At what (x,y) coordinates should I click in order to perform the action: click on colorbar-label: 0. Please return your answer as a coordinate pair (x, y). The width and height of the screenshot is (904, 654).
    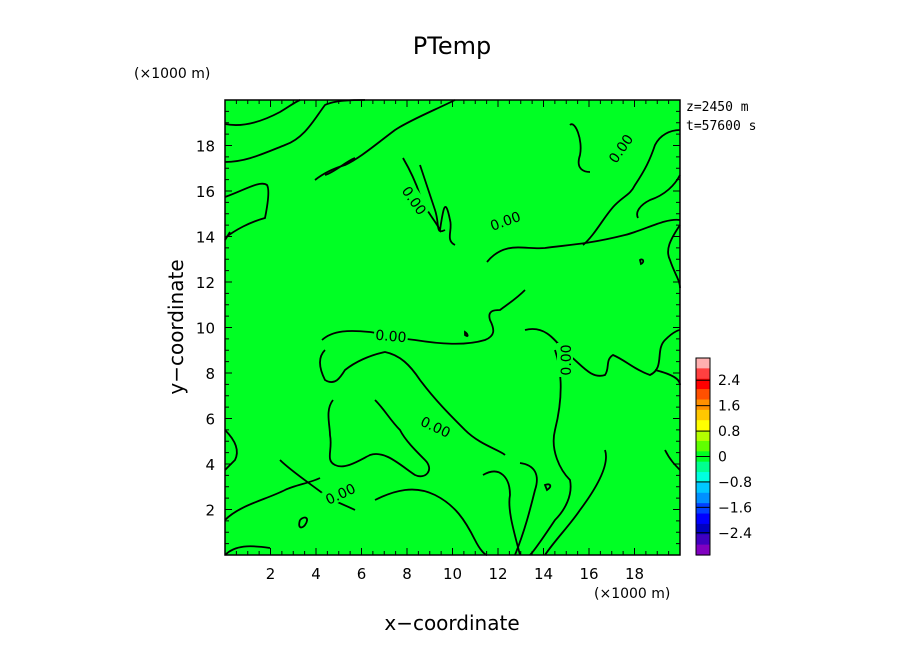
    Looking at the image, I should click on (722, 458).